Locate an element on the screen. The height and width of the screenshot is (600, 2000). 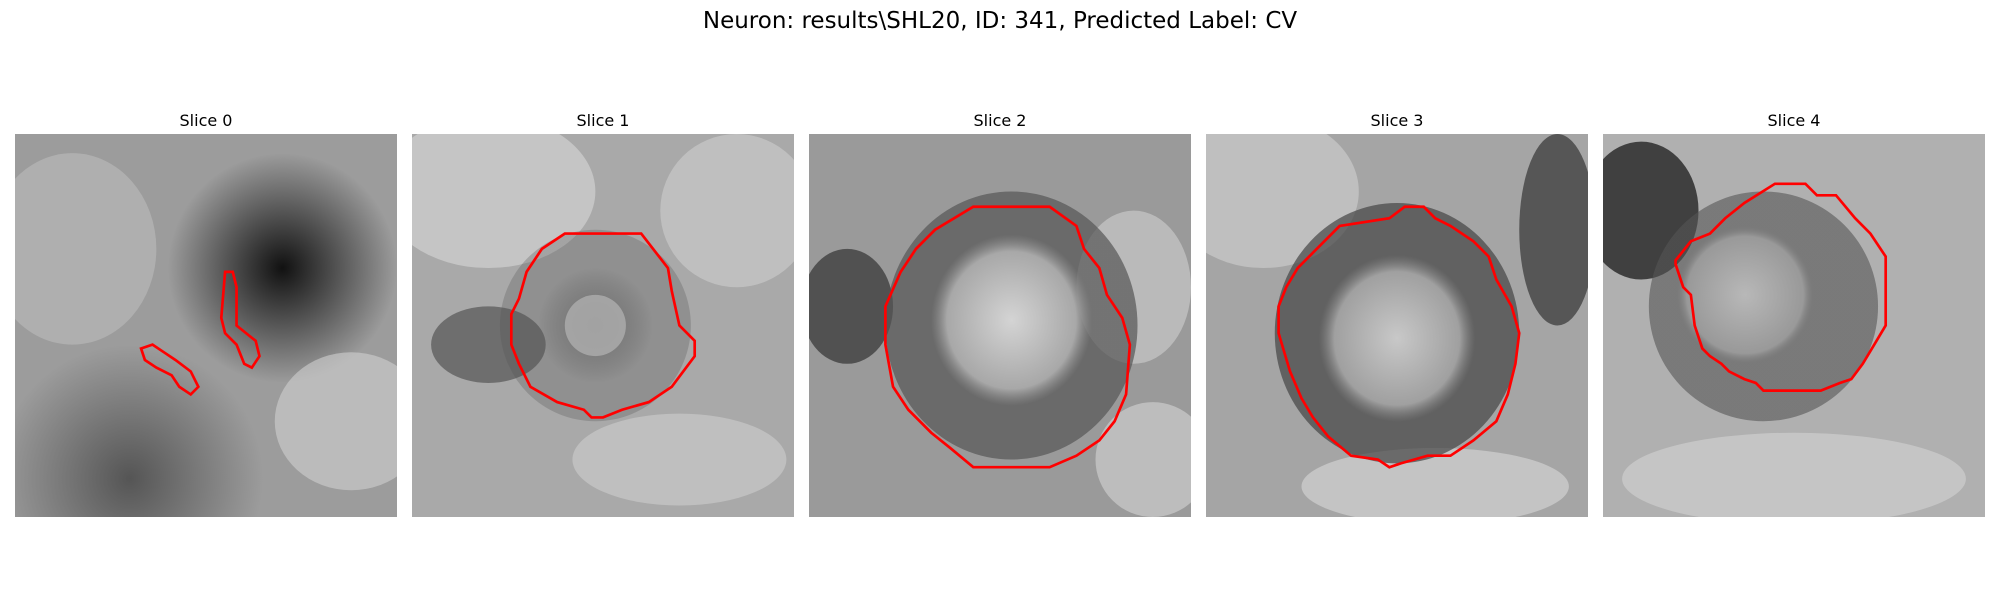
slice-title-1: Slice 1 is located at coordinates (603, 120).